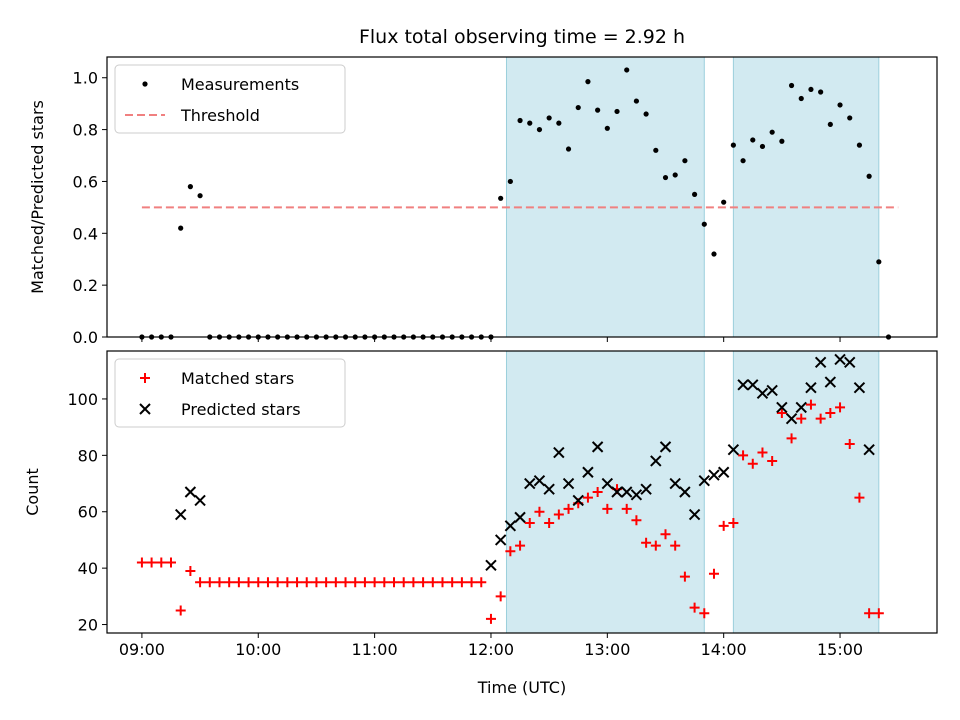 The width and height of the screenshot is (960, 720). What do you see at coordinates (375, 649) in the screenshot?
I see `x-tick-label-2: 11:00` at bounding box center [375, 649].